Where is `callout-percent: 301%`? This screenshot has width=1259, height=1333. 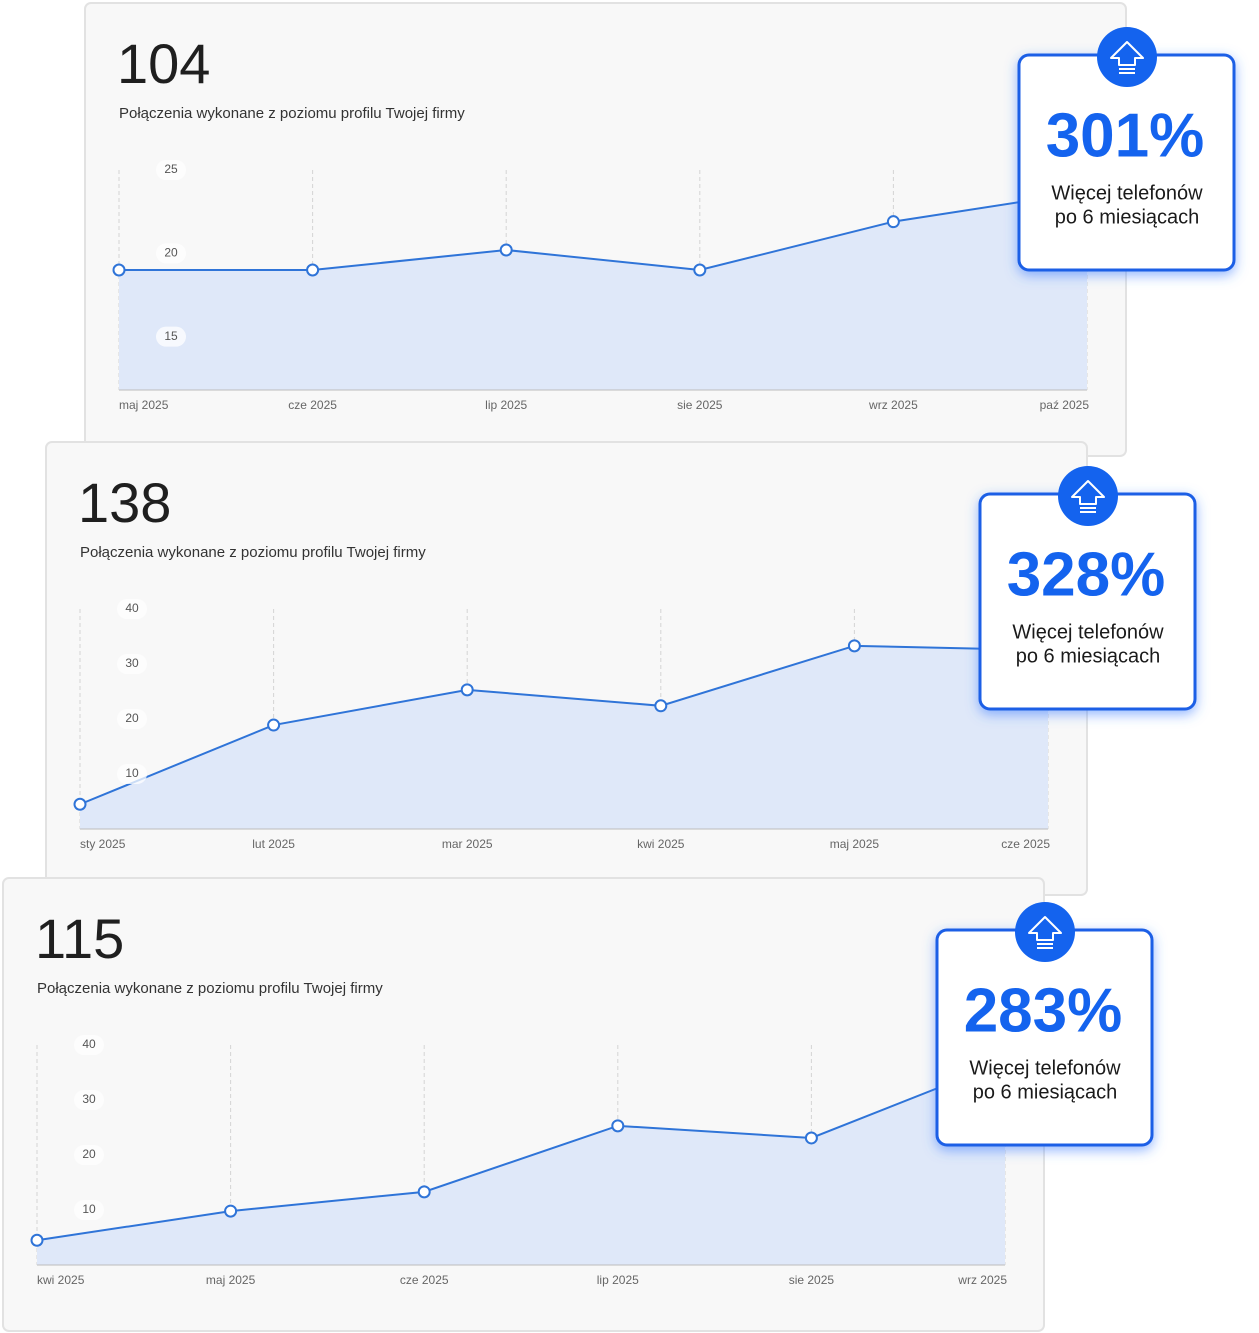 callout-percent: 301% is located at coordinates (1125, 135).